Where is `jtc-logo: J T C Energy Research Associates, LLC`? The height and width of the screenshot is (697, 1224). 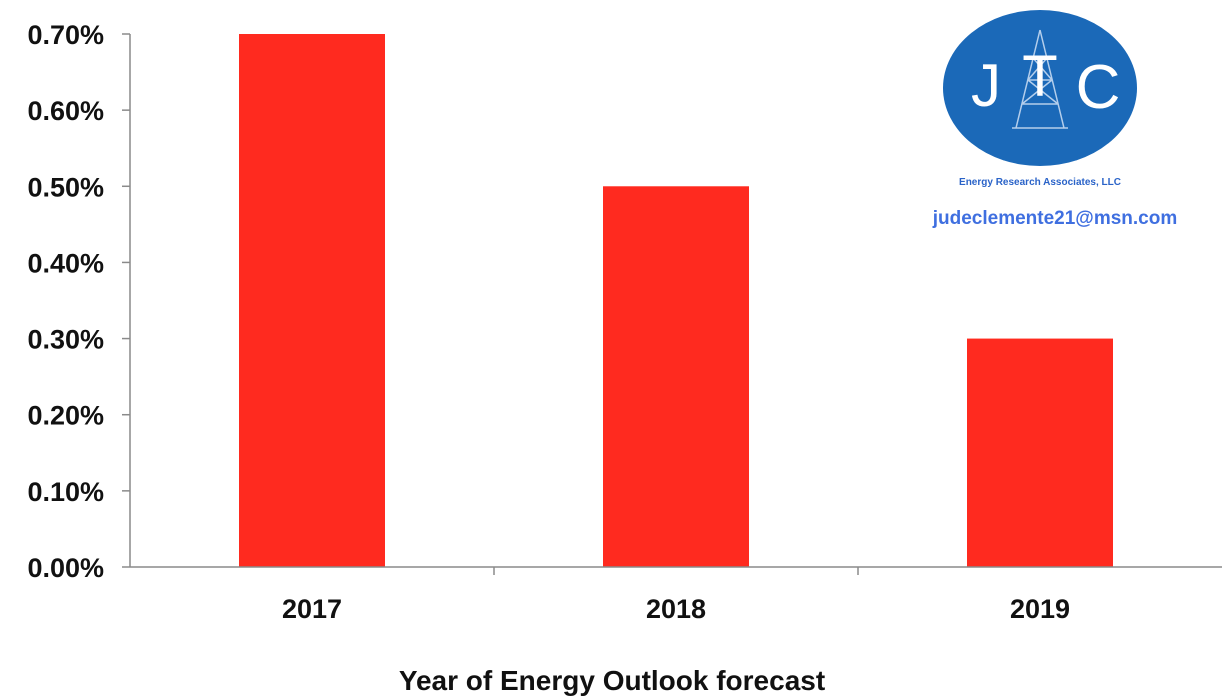
jtc-logo: J T C Energy Research Associates, LLC is located at coordinates (1040, 99).